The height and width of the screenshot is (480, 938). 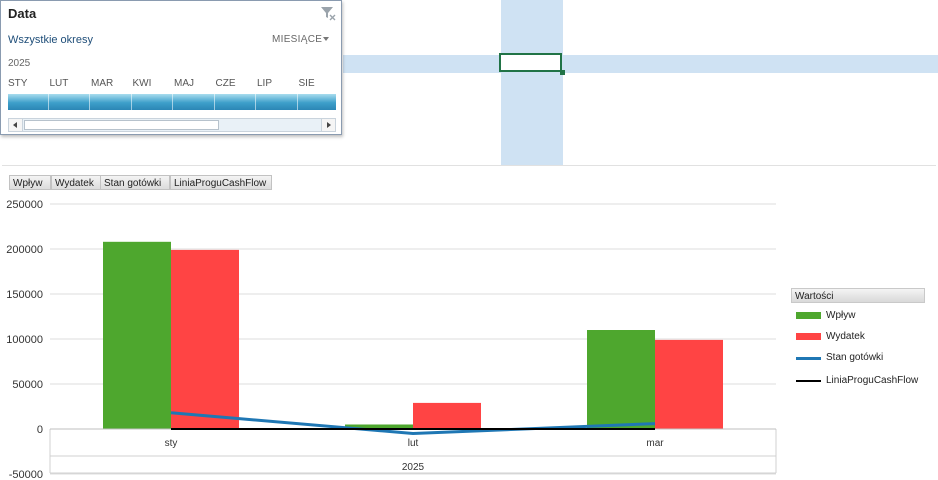 I want to click on x-tick-label: mar, so click(x=655, y=443).